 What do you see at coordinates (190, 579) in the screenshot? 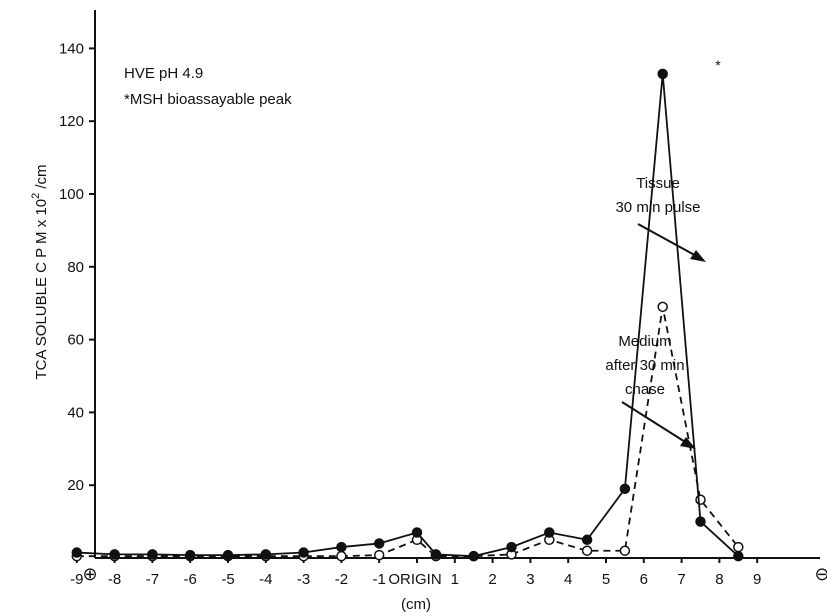
I see `x-tick-label: -6` at bounding box center [190, 579].